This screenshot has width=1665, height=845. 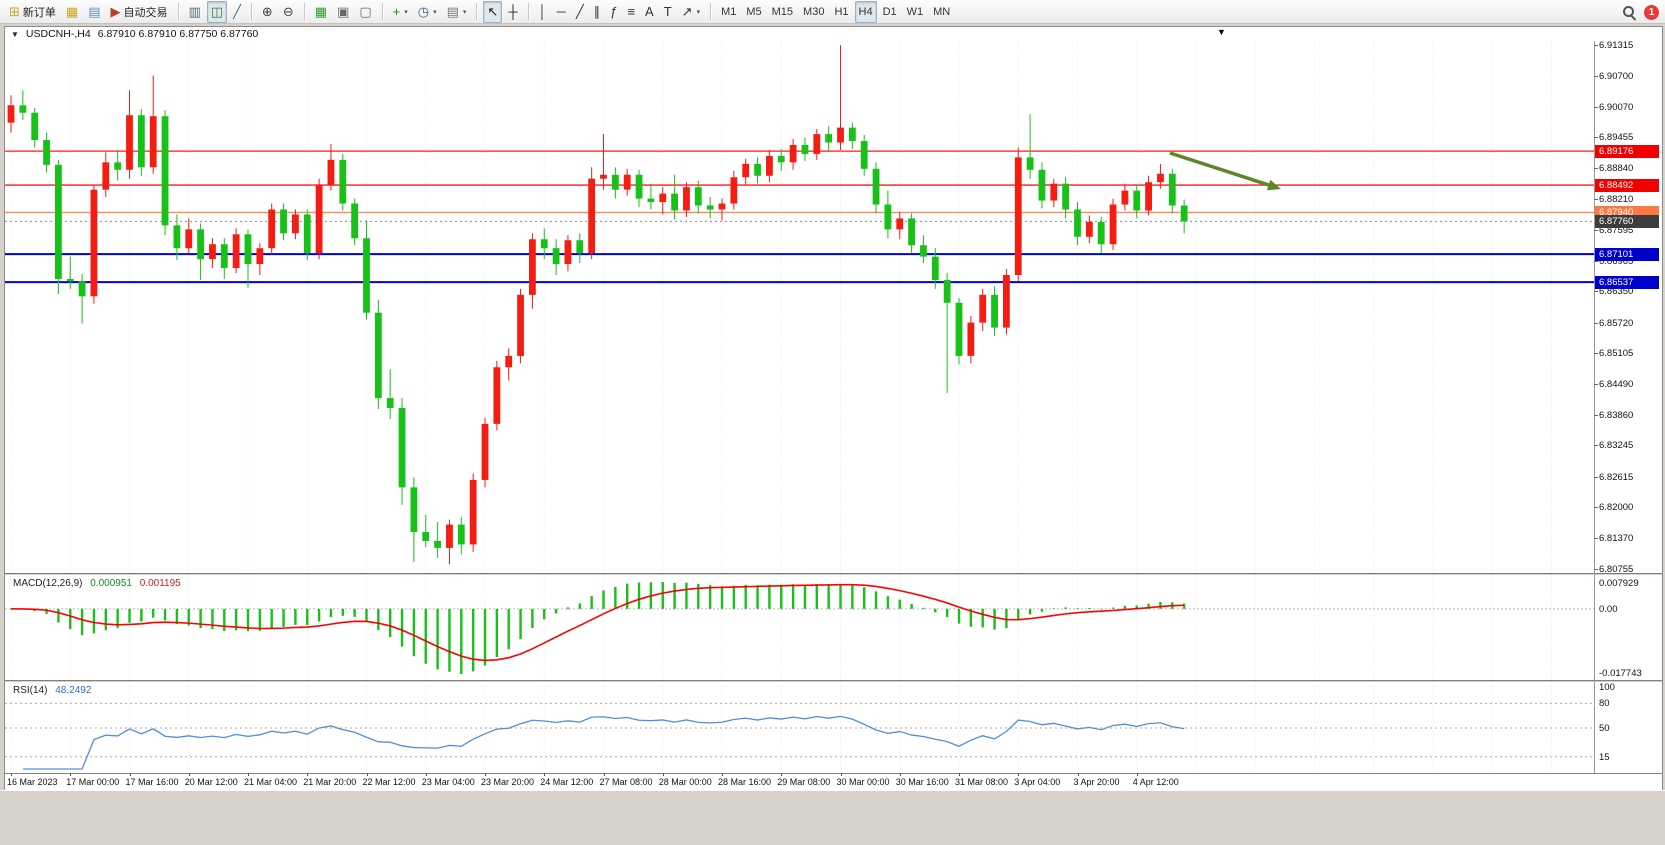 I want to click on rsi-axis-label: 50, so click(x=1604, y=728).